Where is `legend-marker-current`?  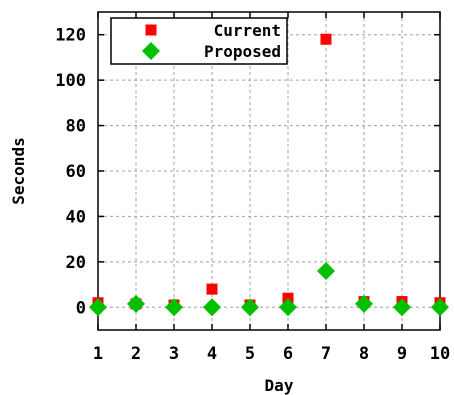 legend-marker-current is located at coordinates (151, 30).